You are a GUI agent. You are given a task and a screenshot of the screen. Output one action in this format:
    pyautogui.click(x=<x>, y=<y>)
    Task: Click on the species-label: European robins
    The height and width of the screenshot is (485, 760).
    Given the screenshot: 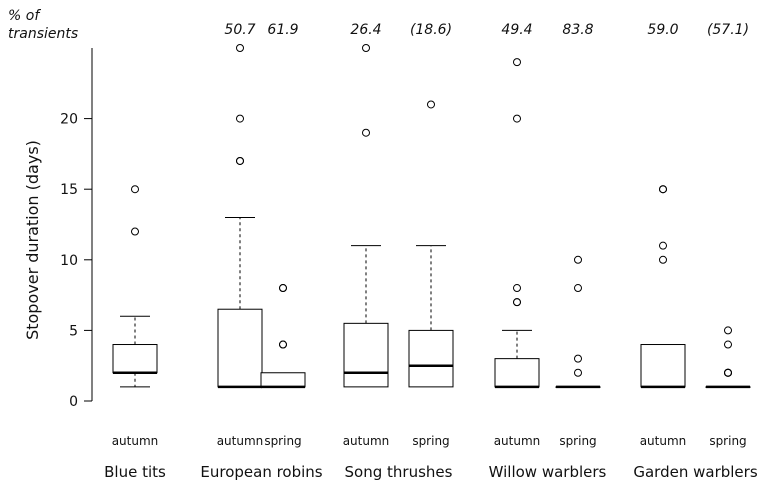 What is the action you would take?
    pyautogui.click(x=261, y=472)
    